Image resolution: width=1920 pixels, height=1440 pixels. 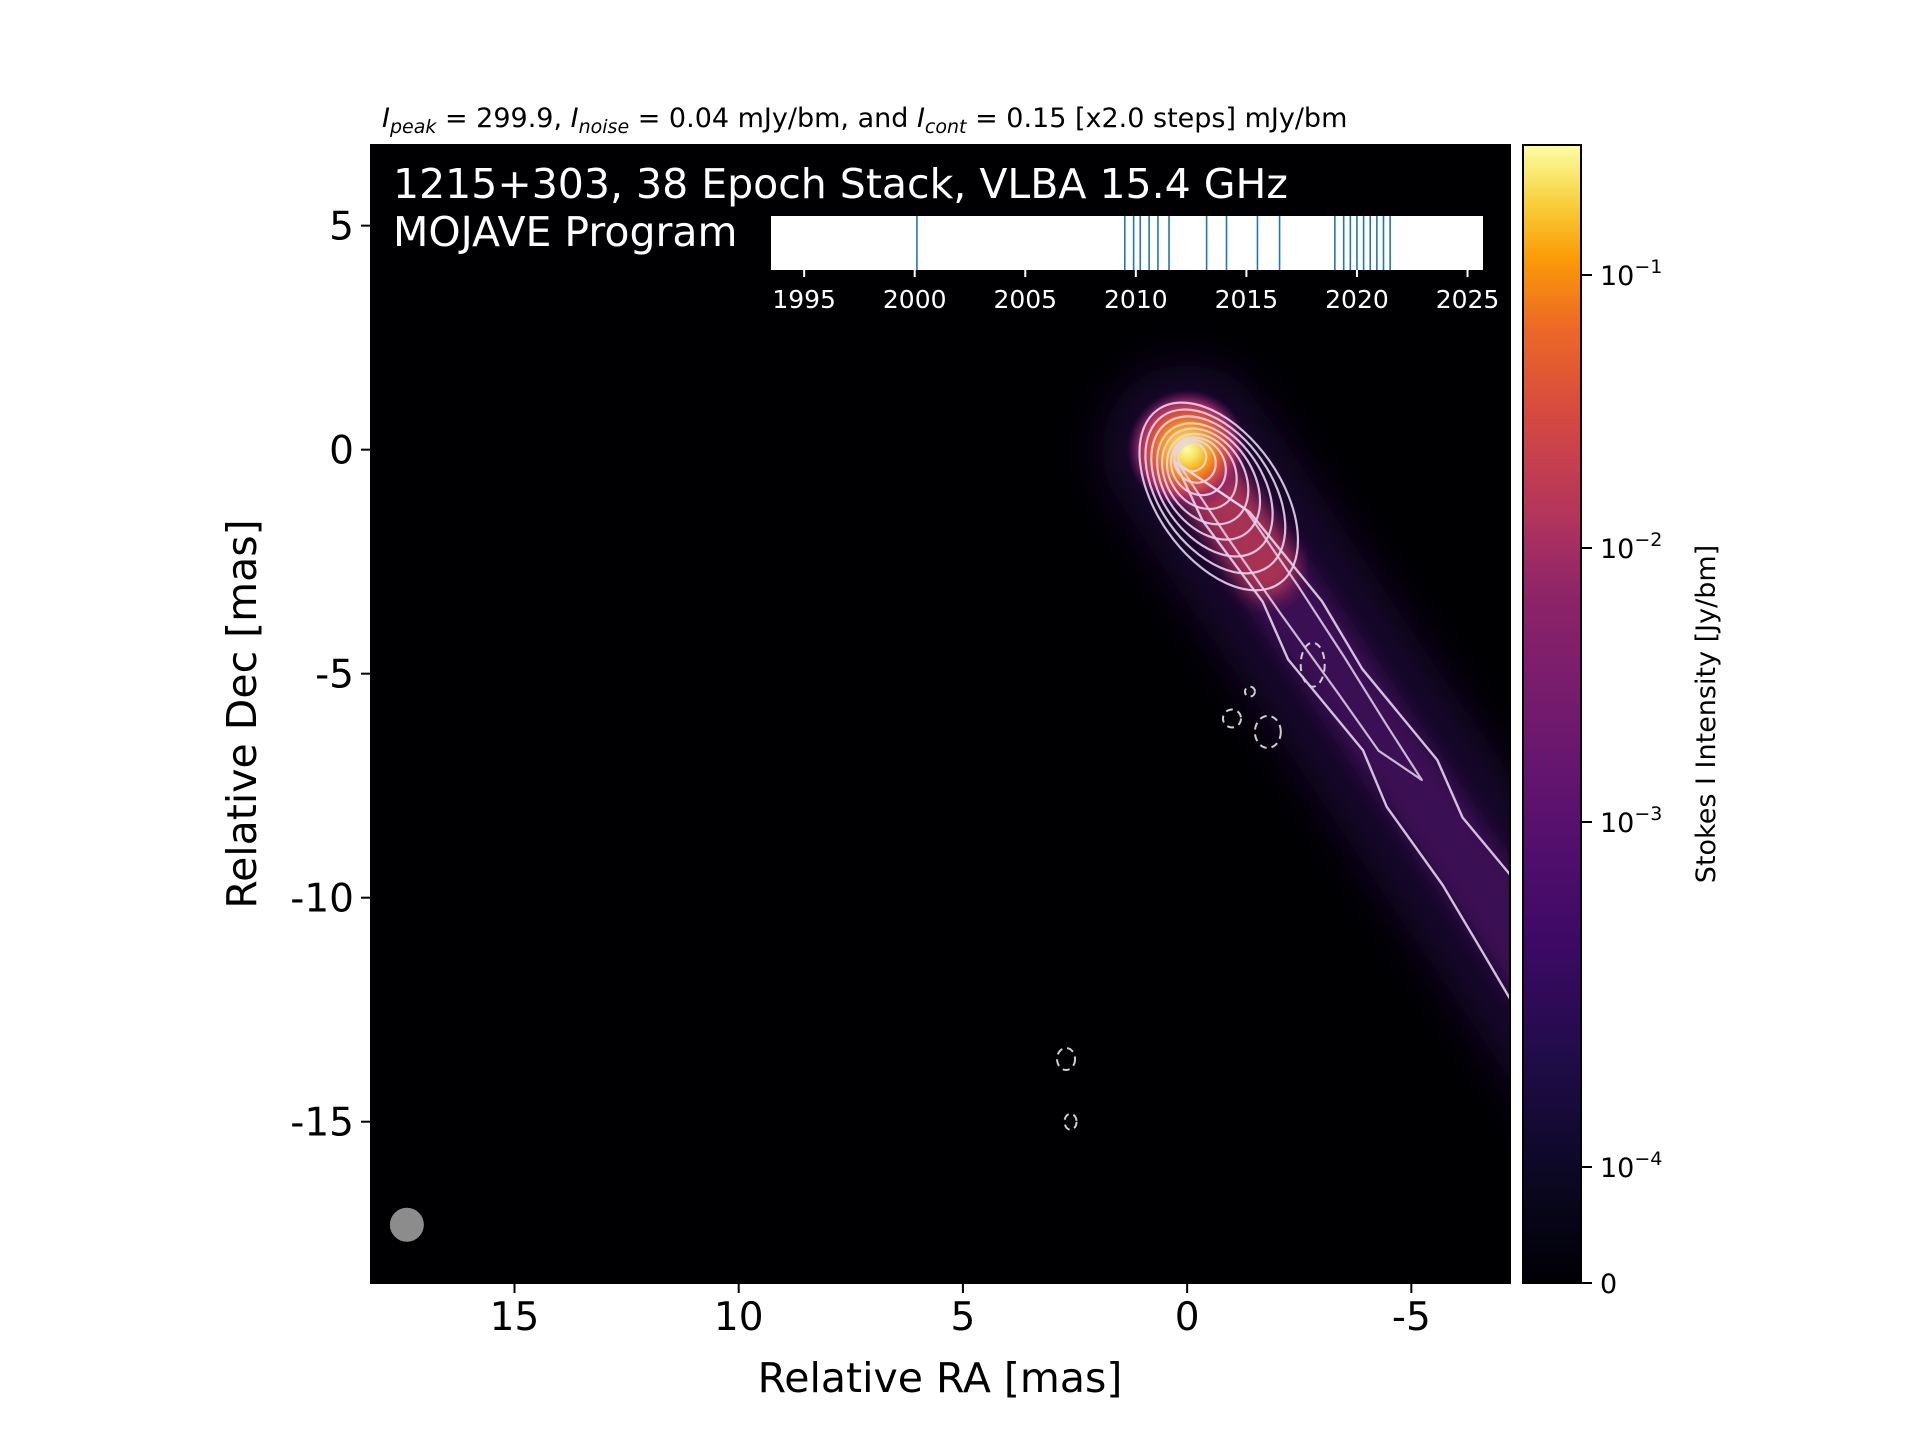 What do you see at coordinates (1631, 274) in the screenshot?
I see `colorbar-tick-label: 10⁻¹` at bounding box center [1631, 274].